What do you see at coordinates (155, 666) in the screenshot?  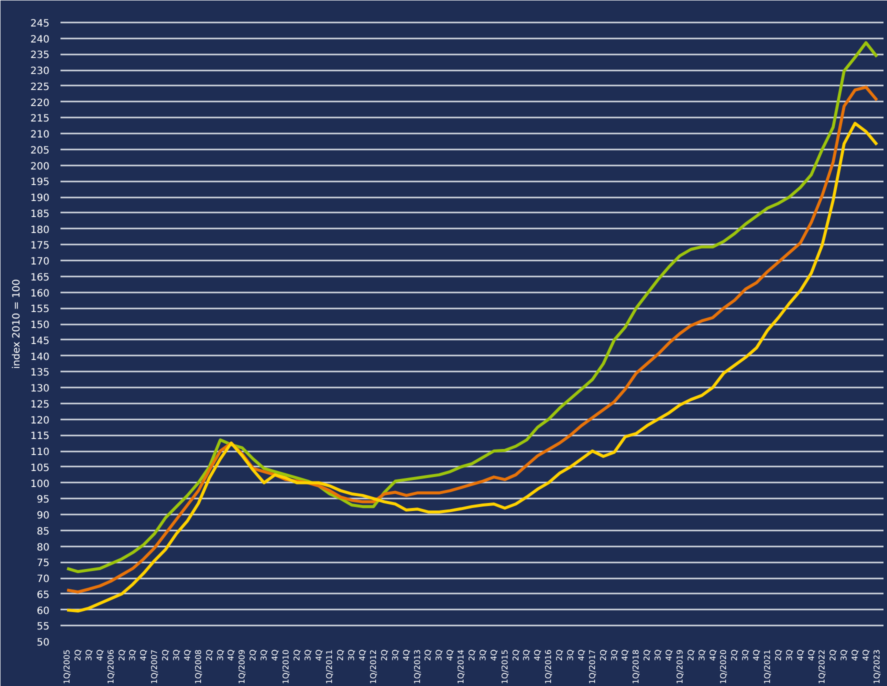 I see `x-tick-label: 1Q/2007` at bounding box center [155, 666].